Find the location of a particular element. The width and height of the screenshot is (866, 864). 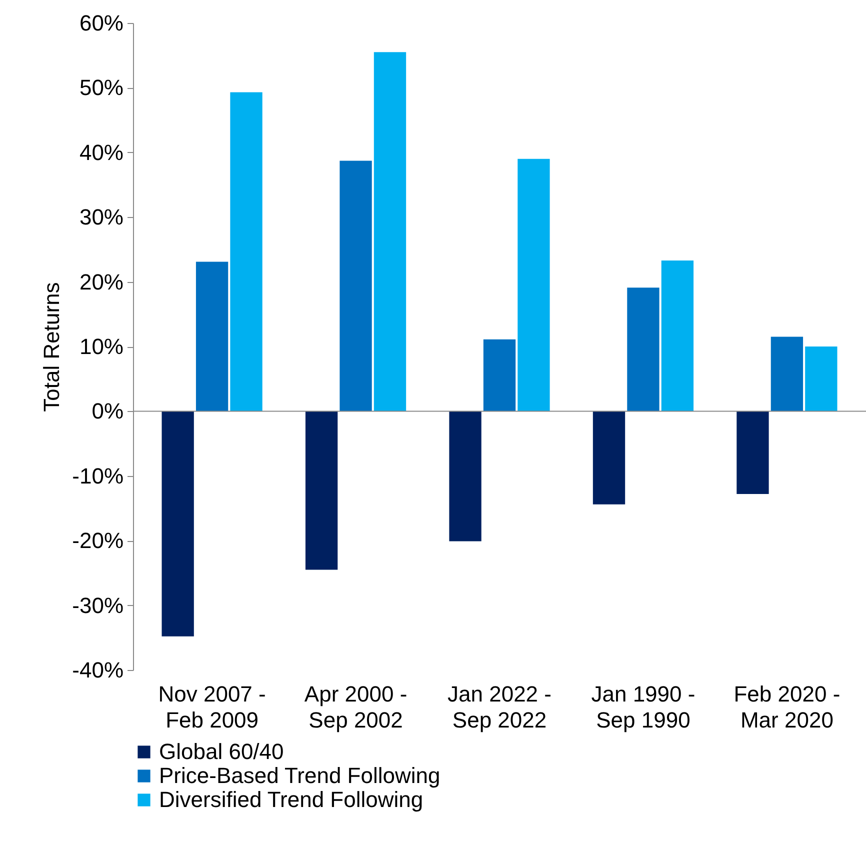

x-tick-label: Apr 2000 - Sep 2002 is located at coordinates (356, 707).